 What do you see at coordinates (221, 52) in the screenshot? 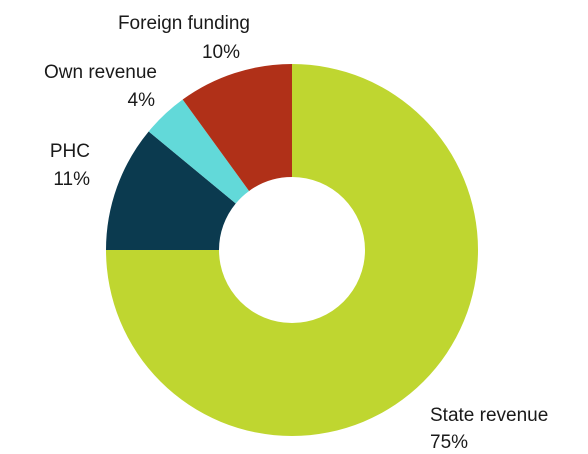
I see `slice-value-label: 10%` at bounding box center [221, 52].